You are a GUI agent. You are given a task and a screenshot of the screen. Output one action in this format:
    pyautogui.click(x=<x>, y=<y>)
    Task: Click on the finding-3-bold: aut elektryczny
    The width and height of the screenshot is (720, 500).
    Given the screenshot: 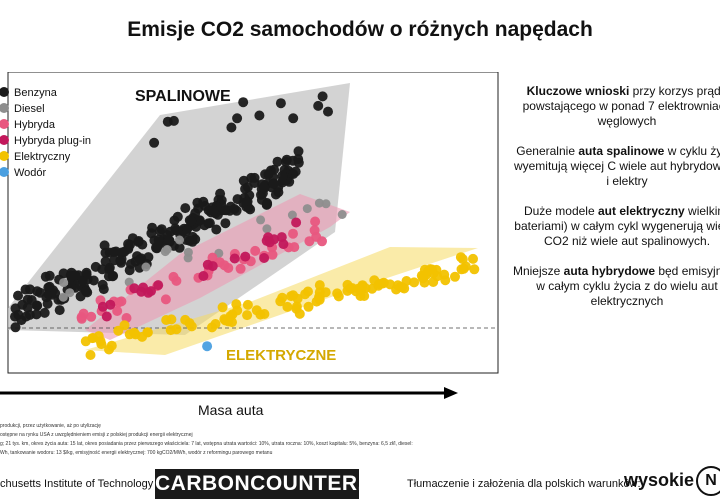 What is the action you would take?
    pyautogui.click(x=641, y=211)
    